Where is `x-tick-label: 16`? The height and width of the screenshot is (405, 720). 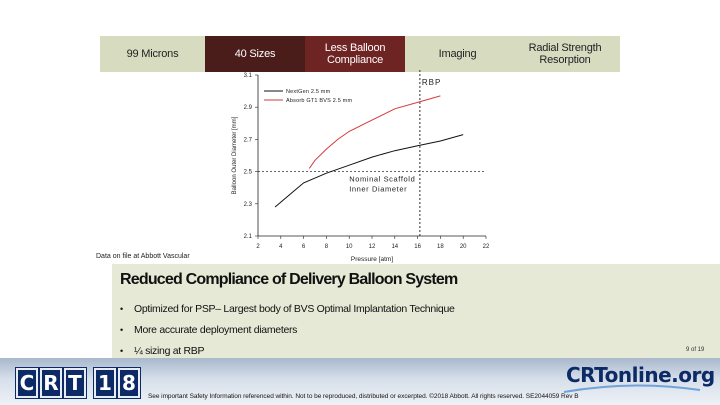 x-tick-label: 16 is located at coordinates (417, 247).